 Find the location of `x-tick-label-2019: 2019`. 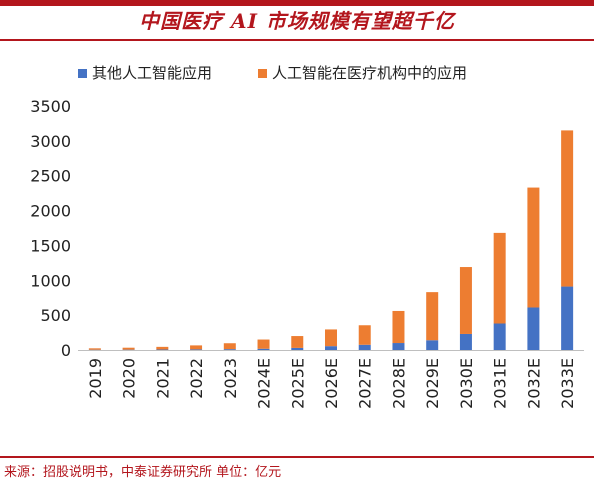

x-tick-label-2019: 2019 is located at coordinates (95, 378).